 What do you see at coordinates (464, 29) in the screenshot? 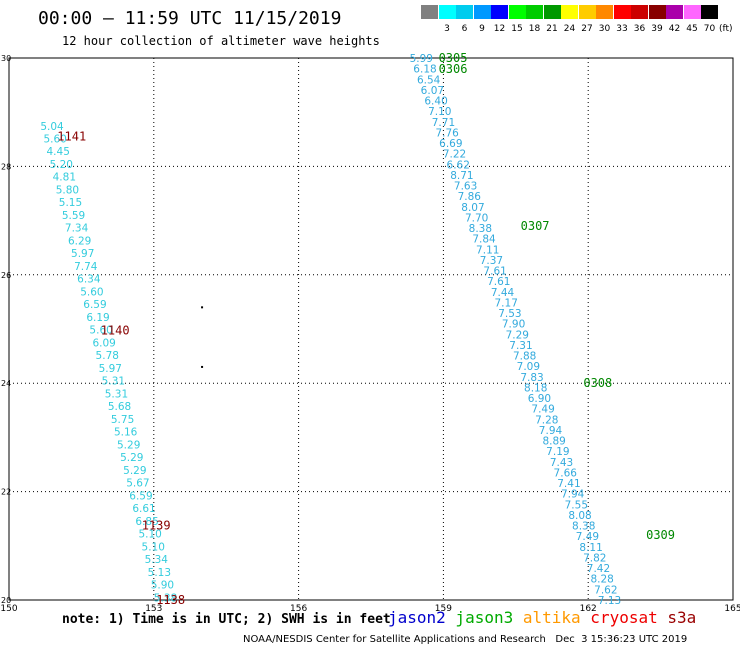
I see `scale-label: 6` at bounding box center [464, 29].